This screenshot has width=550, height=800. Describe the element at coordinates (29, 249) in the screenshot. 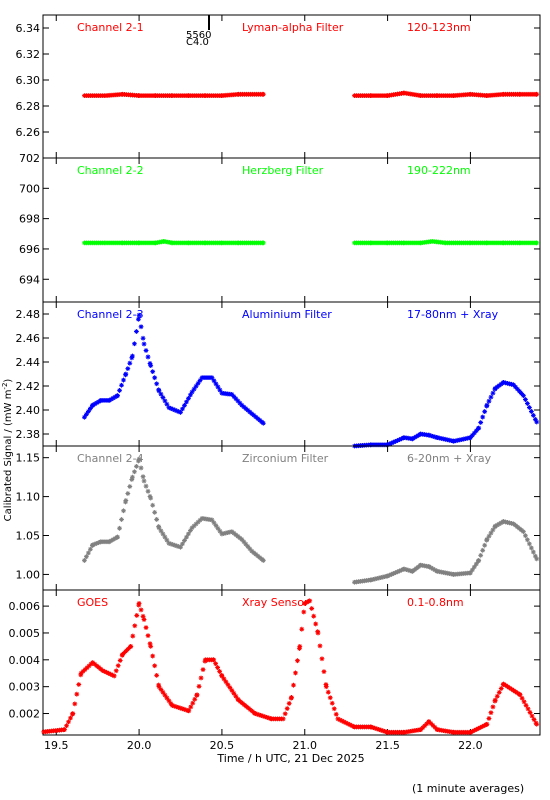

I see `y-tick-label: 696` at that location.